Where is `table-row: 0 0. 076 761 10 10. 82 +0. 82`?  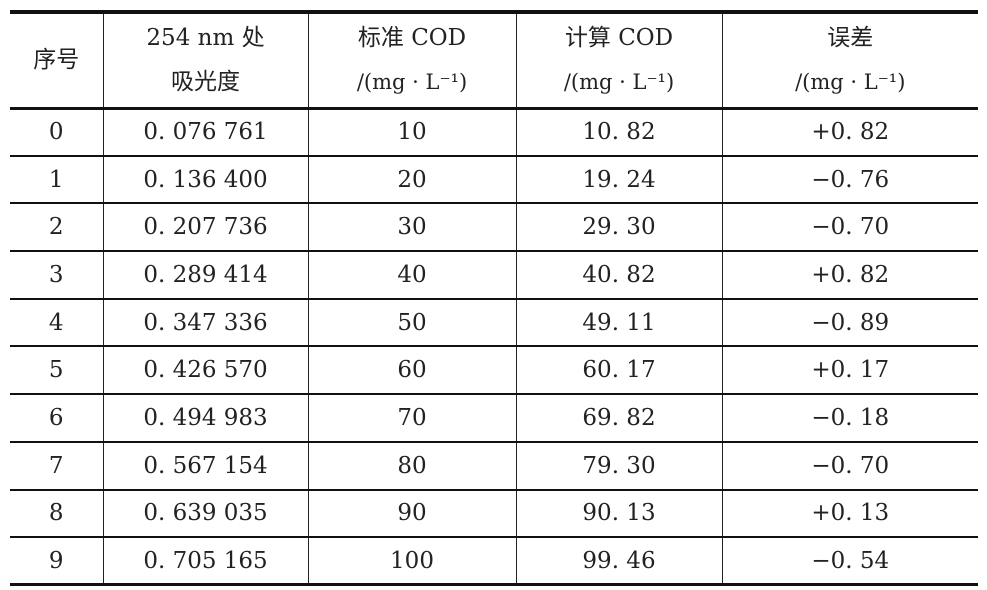
table-row: 0 0. 076 761 10 10. 82 +0. 82 is located at coordinates (494, 132).